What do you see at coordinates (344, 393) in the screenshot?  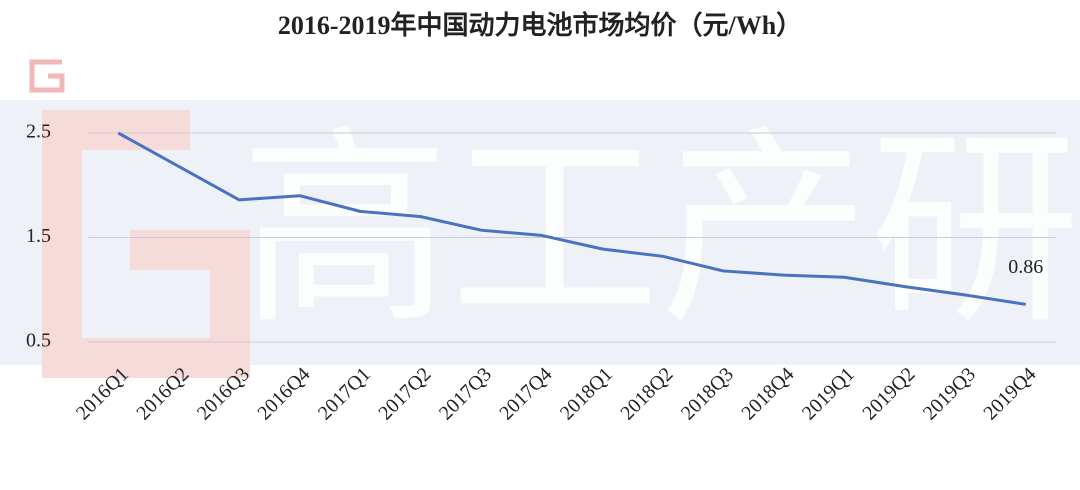 I see `x-tick-label: 2017Q1` at bounding box center [344, 393].